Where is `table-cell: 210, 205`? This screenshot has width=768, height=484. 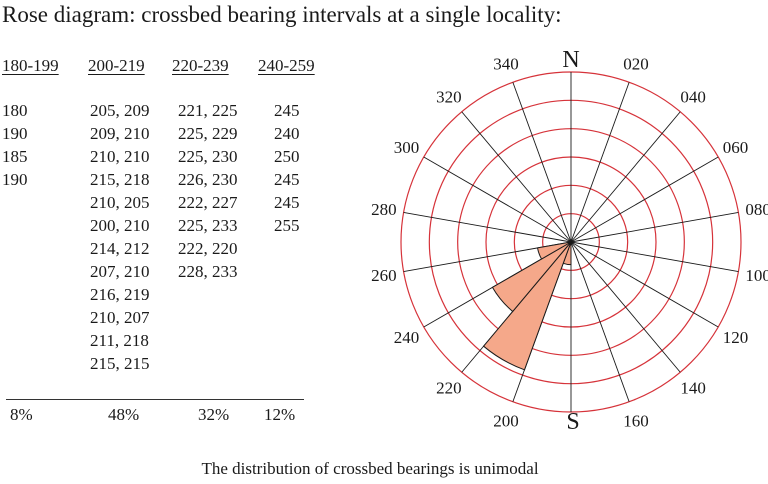 table-cell: 210, 205 is located at coordinates (120, 202).